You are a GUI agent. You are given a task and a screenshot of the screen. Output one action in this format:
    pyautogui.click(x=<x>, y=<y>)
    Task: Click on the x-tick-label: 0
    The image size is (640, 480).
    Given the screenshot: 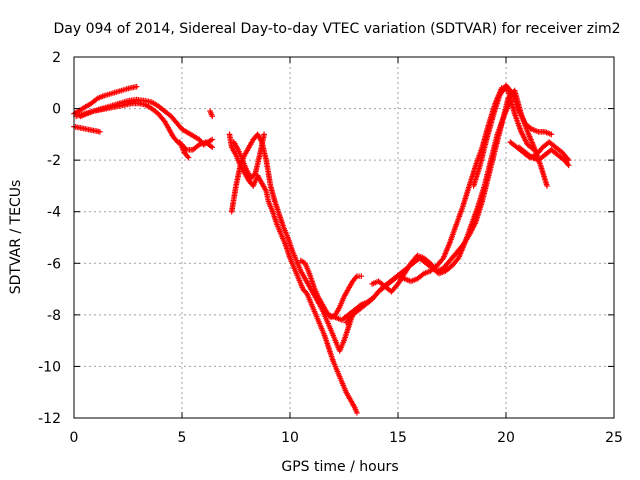 What is the action you would take?
    pyautogui.click(x=74, y=438)
    